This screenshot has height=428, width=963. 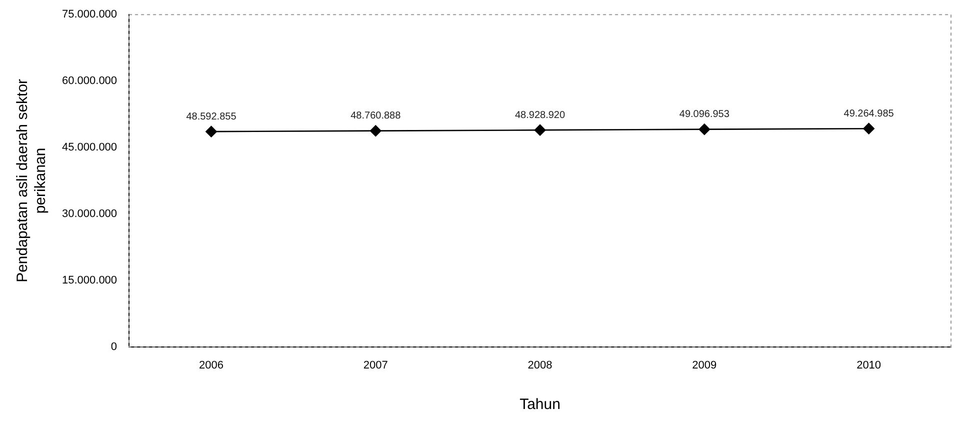 What do you see at coordinates (704, 365) in the screenshot?
I see `x-tick-label: 2009` at bounding box center [704, 365].